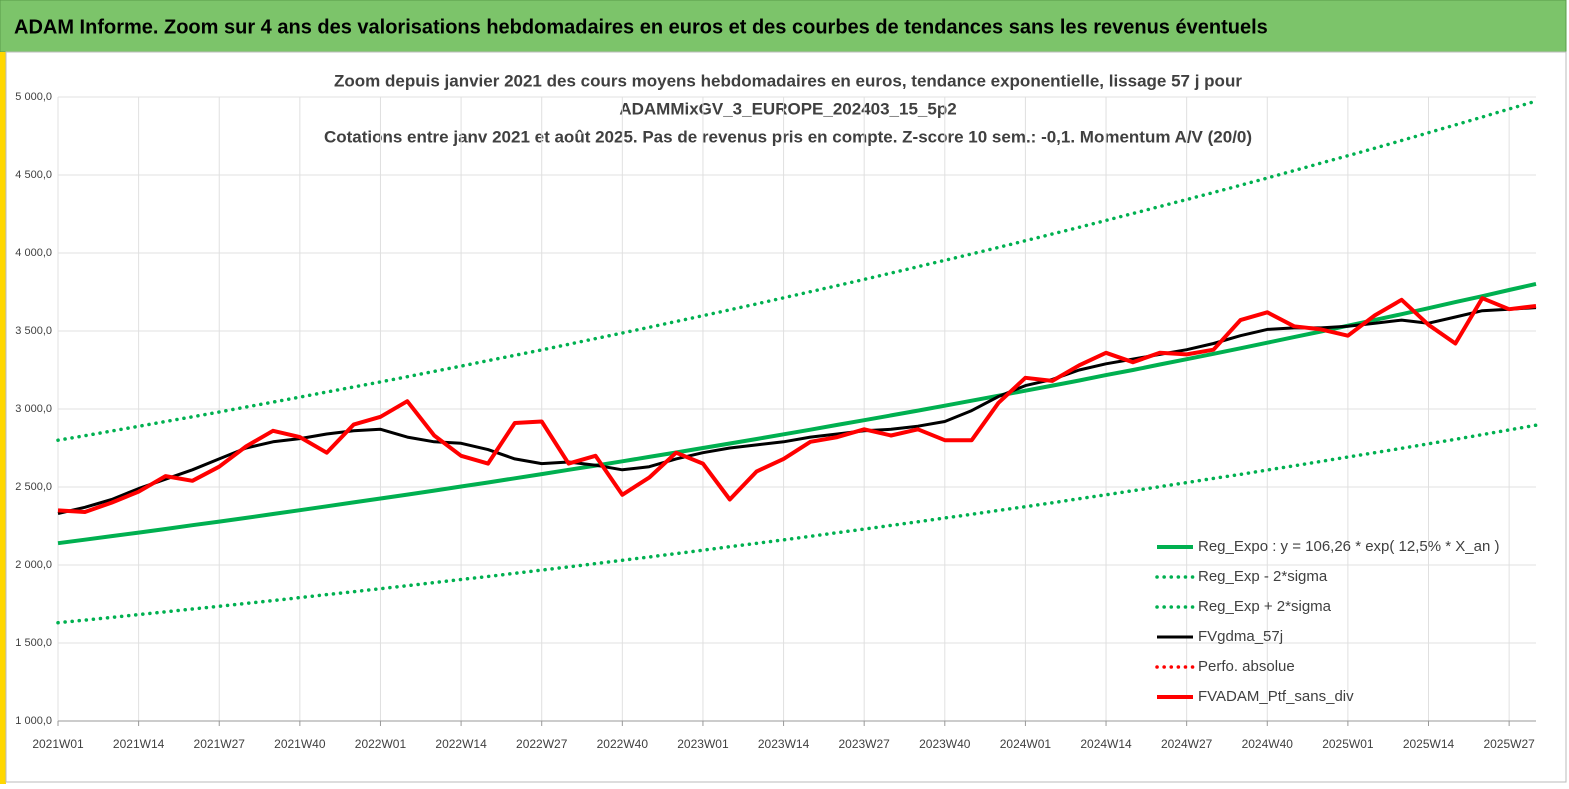 Image resolution: width=1569 pixels, height=789 pixels. What do you see at coordinates (864, 744) in the screenshot?
I see `x-tick-label: 2023W27` at bounding box center [864, 744].